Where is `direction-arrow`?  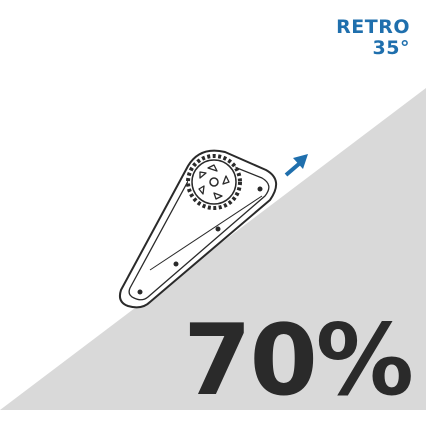
direction-arrow is located at coordinates (296, 165).